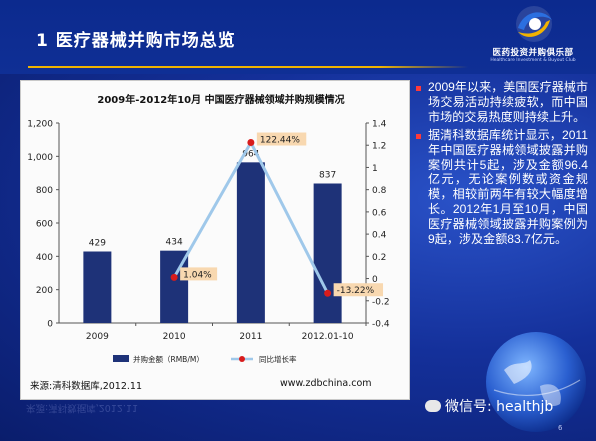 The width and height of the screenshot is (596, 441). What do you see at coordinates (242, 359) in the screenshot?
I see `legend-line-marker` at bounding box center [242, 359].